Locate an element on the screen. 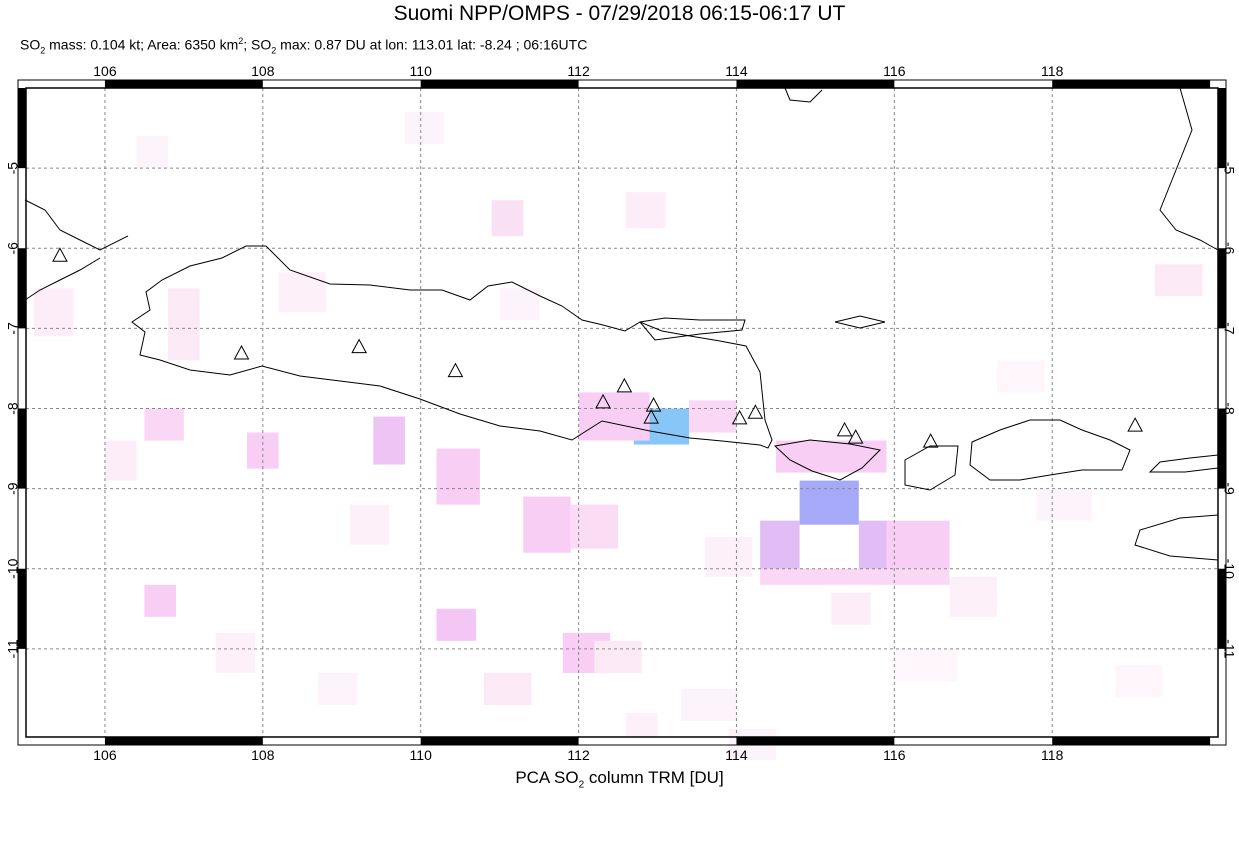  lat-label-right: -8 is located at coordinates (1229, 408).